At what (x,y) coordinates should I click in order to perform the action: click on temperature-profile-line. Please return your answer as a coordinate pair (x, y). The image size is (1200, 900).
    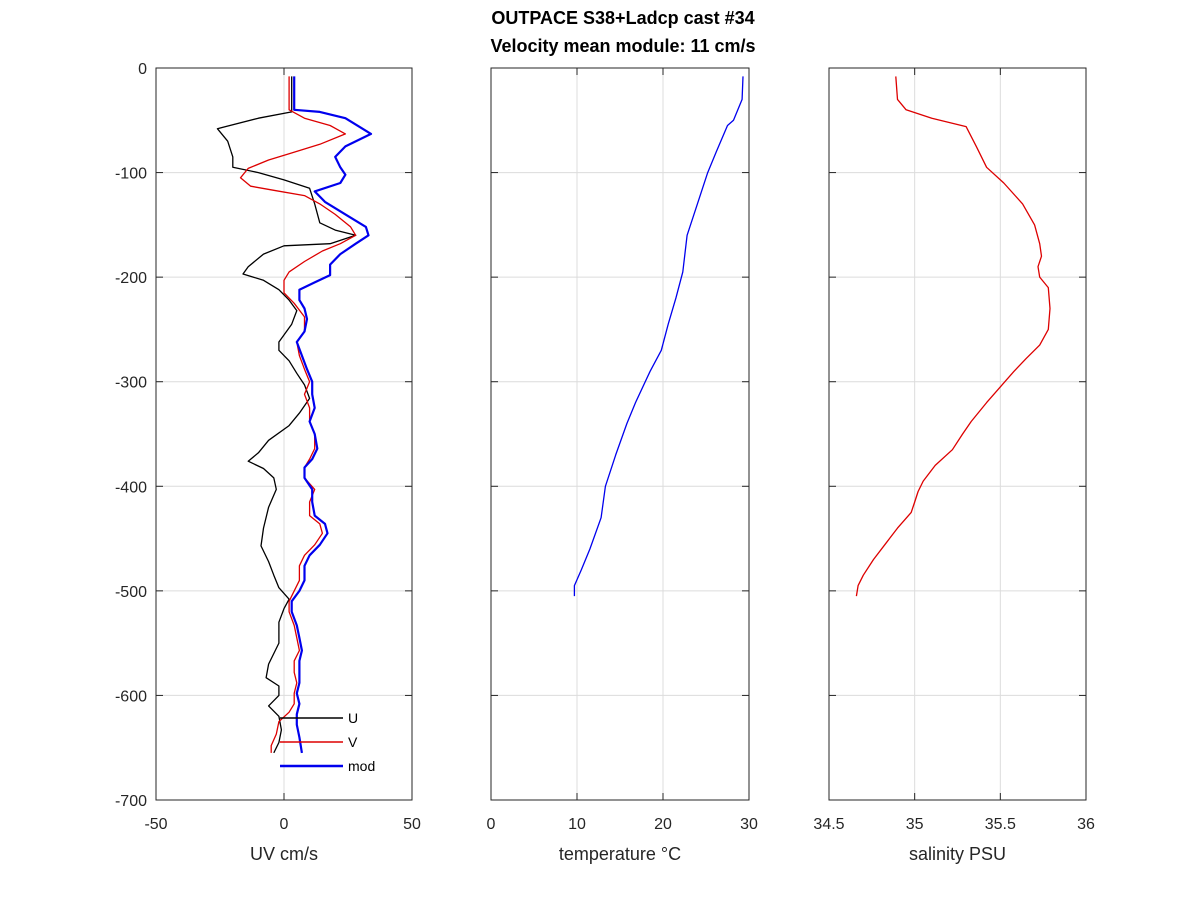
    Looking at the image, I should click on (658, 336).